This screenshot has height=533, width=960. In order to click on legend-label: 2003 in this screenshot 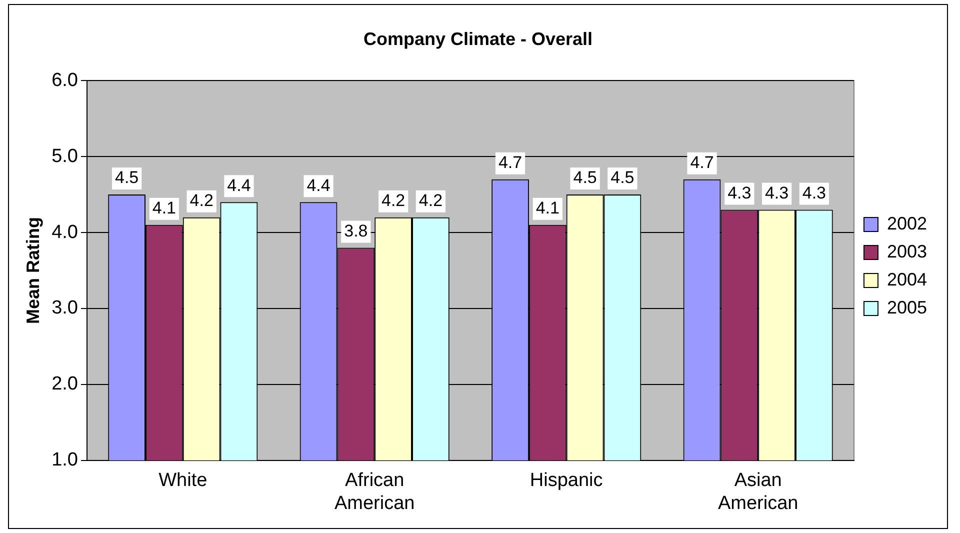, I will do `click(907, 251)`.